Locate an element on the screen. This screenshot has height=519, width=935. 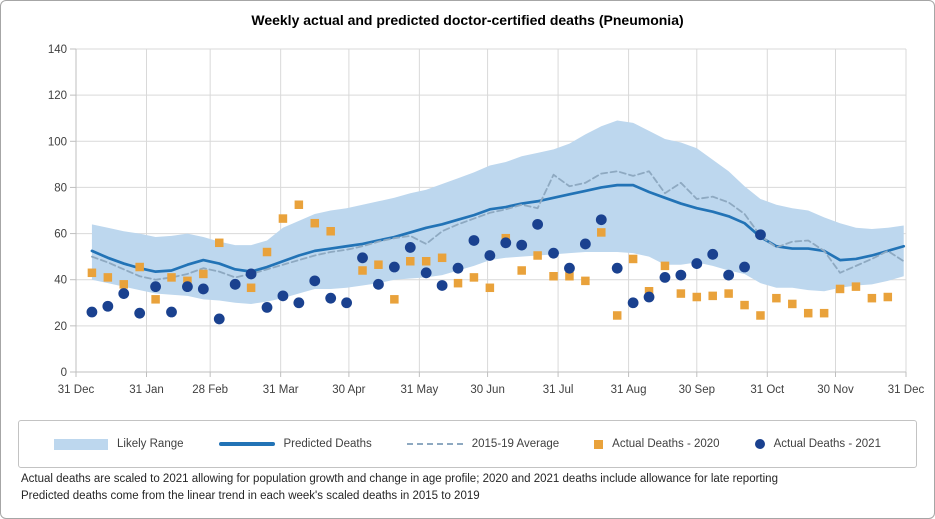
x-tick-label: 30 Nov is located at coordinates (835, 390).